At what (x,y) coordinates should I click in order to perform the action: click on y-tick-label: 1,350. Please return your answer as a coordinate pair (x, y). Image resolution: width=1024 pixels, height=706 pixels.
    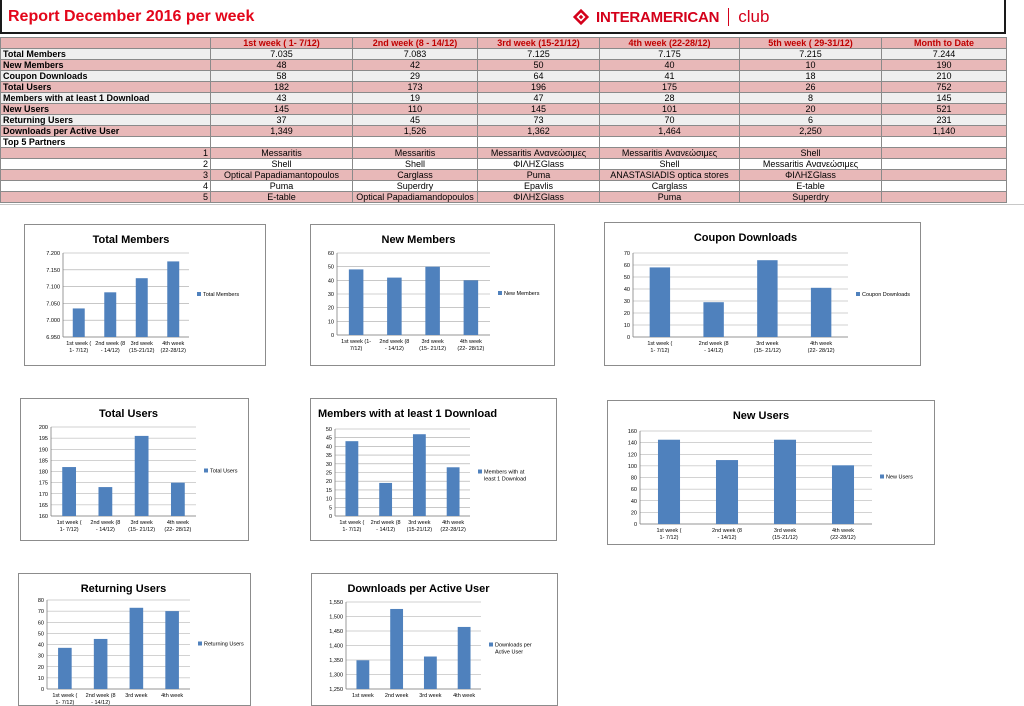
    Looking at the image, I should click on (336, 661).